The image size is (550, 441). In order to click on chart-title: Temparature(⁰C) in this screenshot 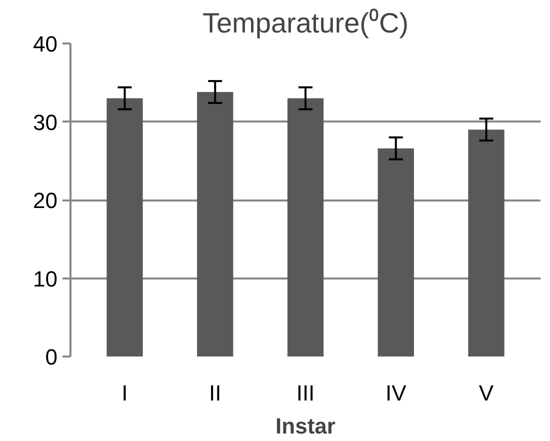, I will do `click(305, 23)`.